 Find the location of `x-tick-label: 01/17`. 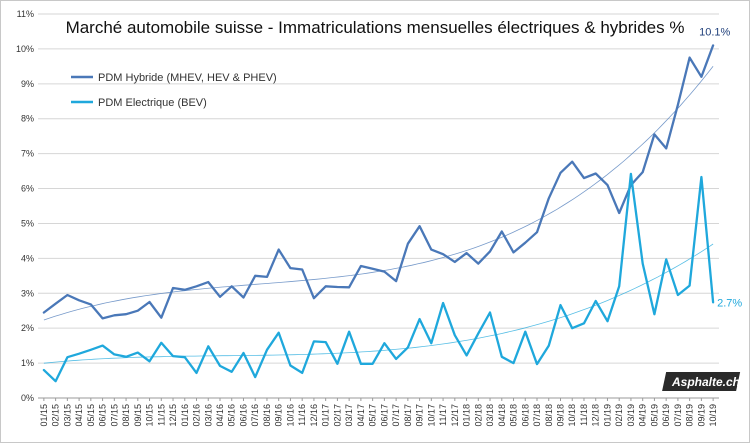

x-tick-label: 01/17 is located at coordinates (326, 415).